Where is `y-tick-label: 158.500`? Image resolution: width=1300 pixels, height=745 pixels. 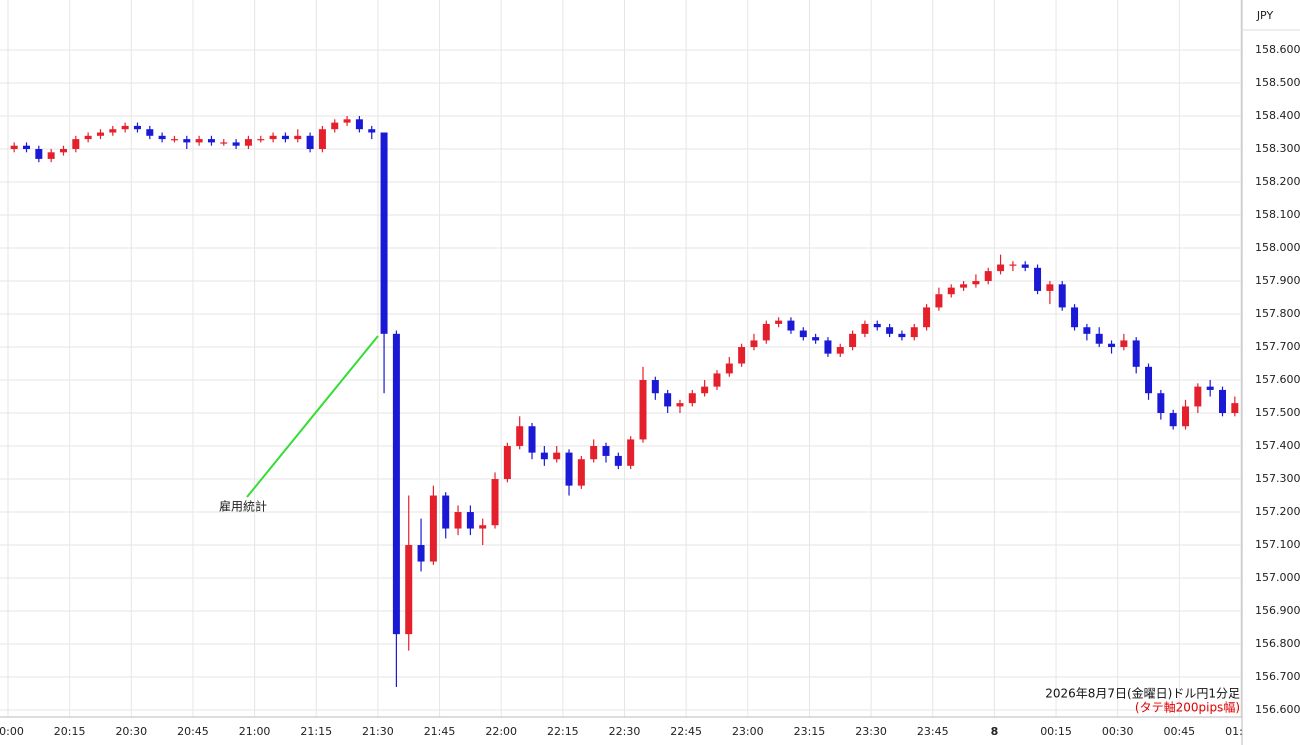
y-tick-label: 158.500 is located at coordinates (1277, 82).